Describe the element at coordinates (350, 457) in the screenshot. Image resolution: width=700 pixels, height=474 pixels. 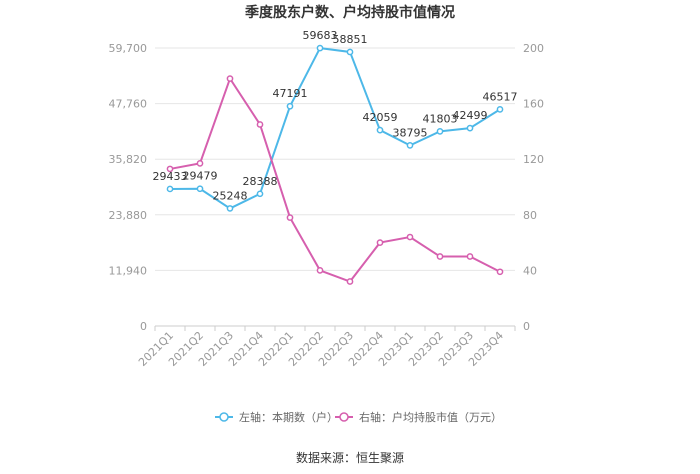
I see `source-note: 数据来源：恒生聚源` at that location.